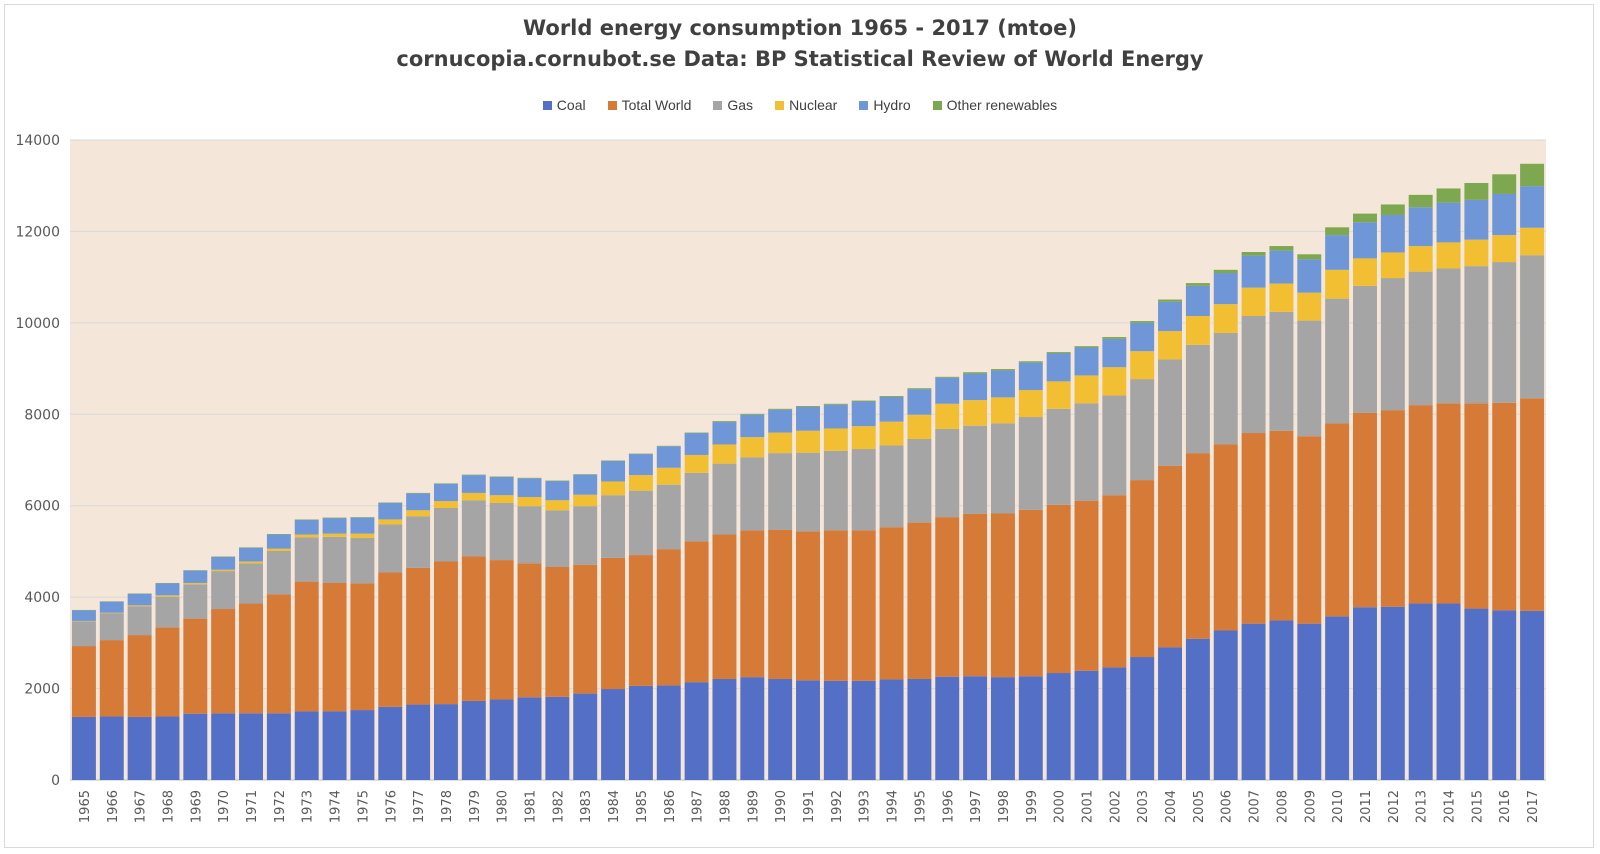 This screenshot has width=1600, height=854. What do you see at coordinates (473, 740) in the screenshot?
I see `bar-coal-1979` at bounding box center [473, 740].